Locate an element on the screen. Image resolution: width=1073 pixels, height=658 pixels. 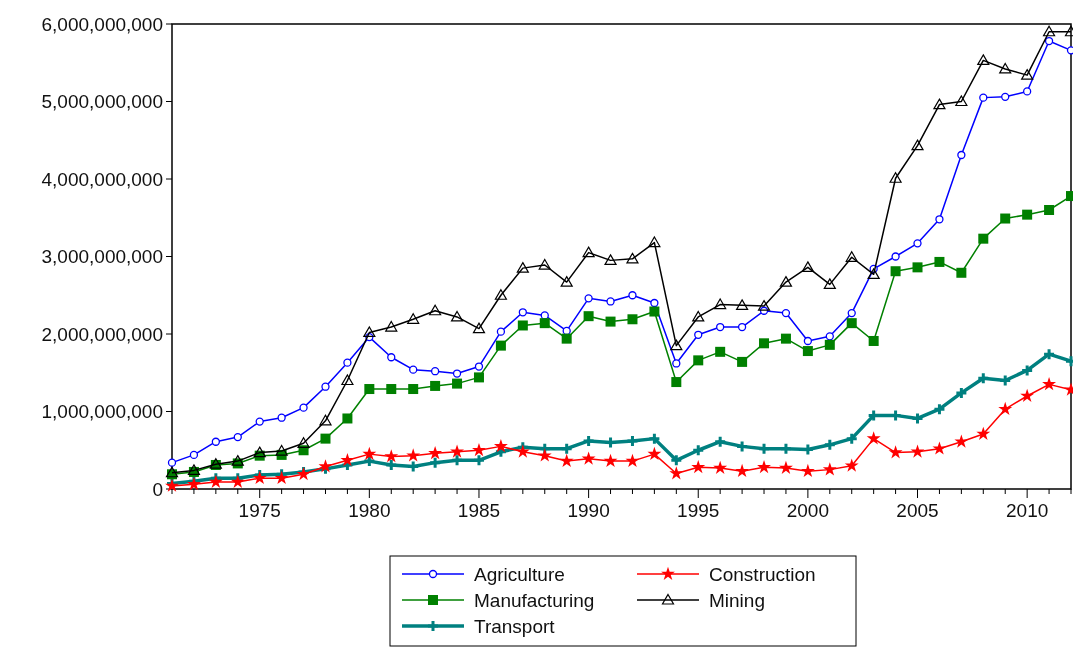
y-tick-label: 1,000,000,000 is located at coordinates (102, 412).